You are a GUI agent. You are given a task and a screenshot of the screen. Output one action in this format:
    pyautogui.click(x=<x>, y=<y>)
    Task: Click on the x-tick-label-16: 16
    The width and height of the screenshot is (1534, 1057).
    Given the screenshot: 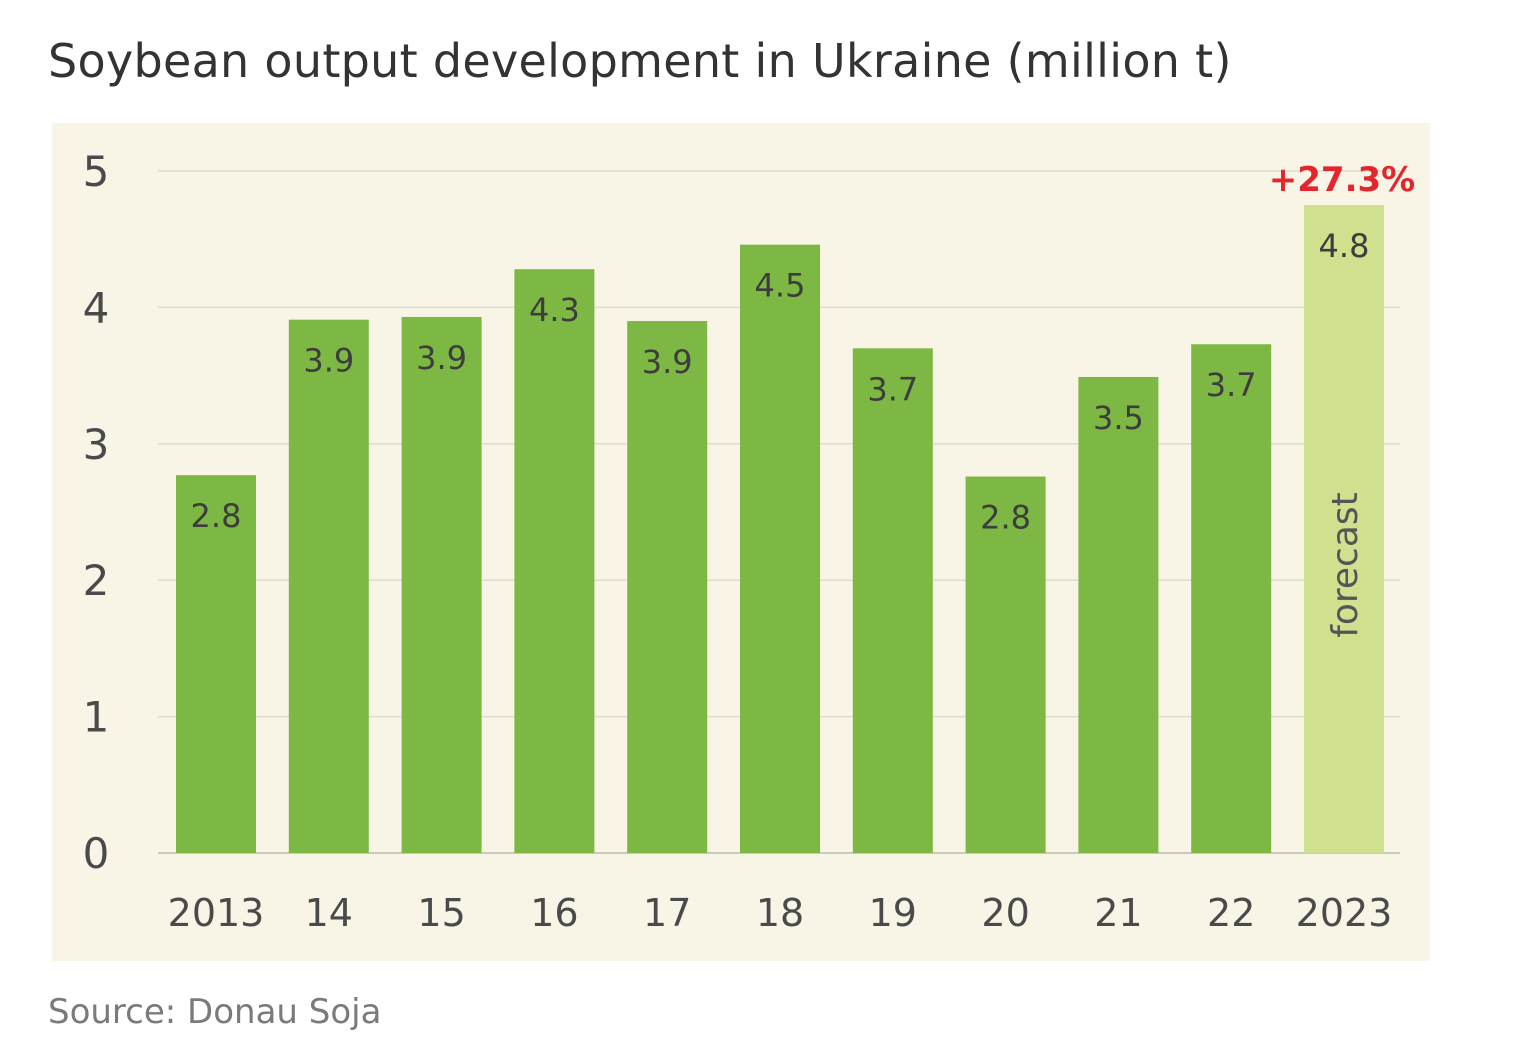 What is the action you would take?
    pyautogui.click(x=554, y=913)
    